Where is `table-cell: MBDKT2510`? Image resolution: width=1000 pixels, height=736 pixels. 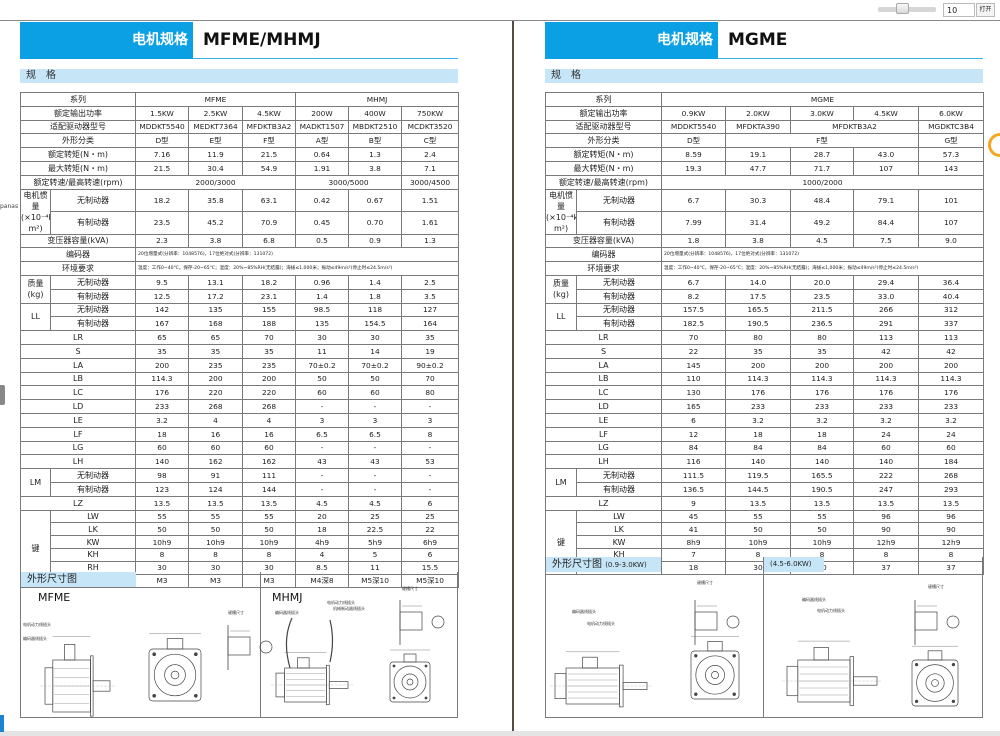 table-cell: MBDKT2510 is located at coordinates (375, 127).